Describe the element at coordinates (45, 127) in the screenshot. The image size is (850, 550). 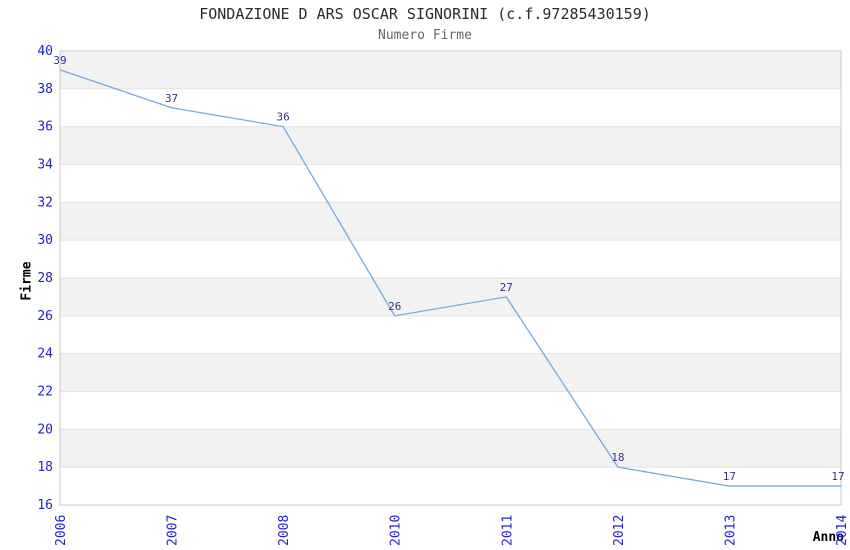
I see `y-tick-label: 36` at that location.